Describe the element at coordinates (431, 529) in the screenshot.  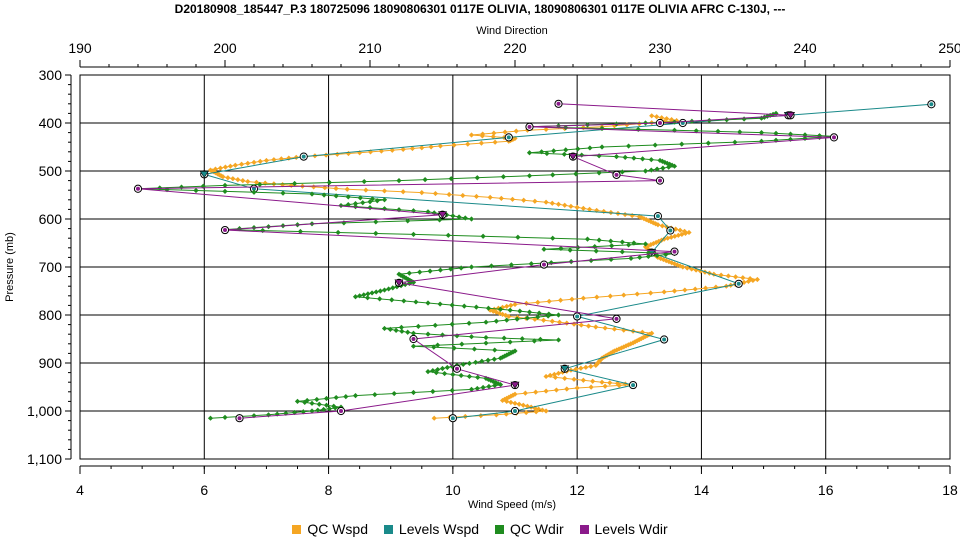
I see `legend-item-levels-wspd: Levels Wspd` at that location.